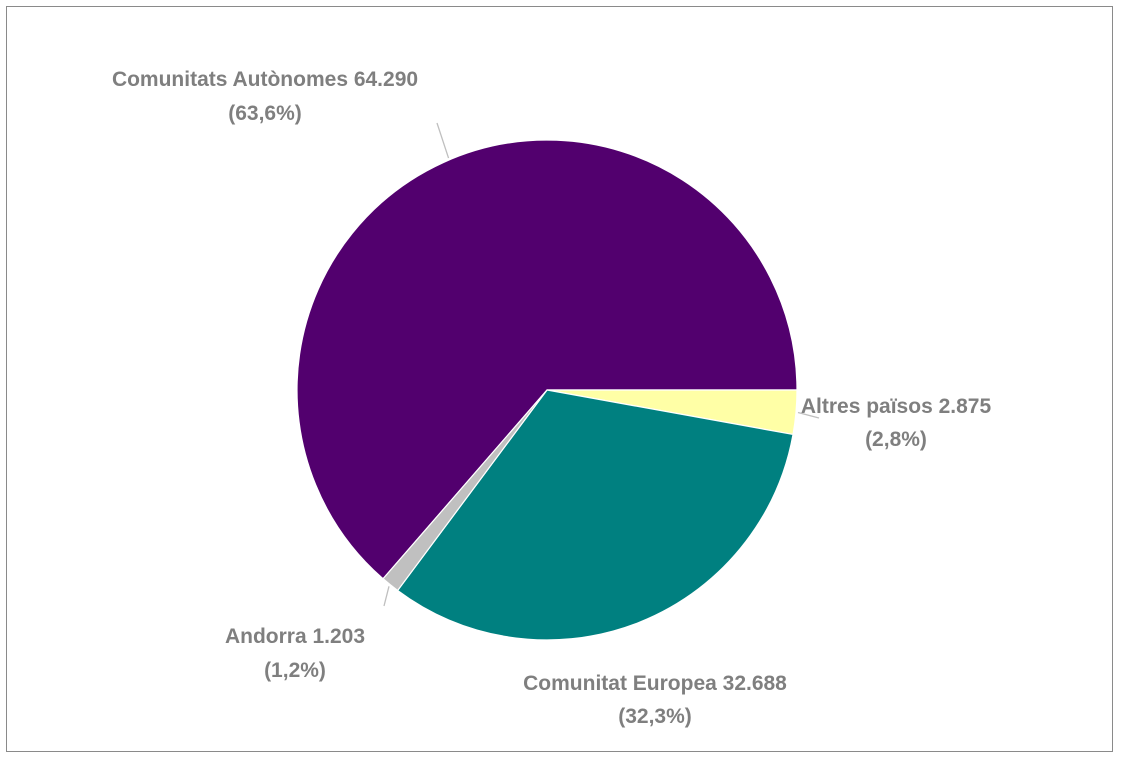 This screenshot has height=760, width=1121. I want to click on slice-label-comunitats-autonomes: Comunitats Autònomes 64.290, so click(265, 79).